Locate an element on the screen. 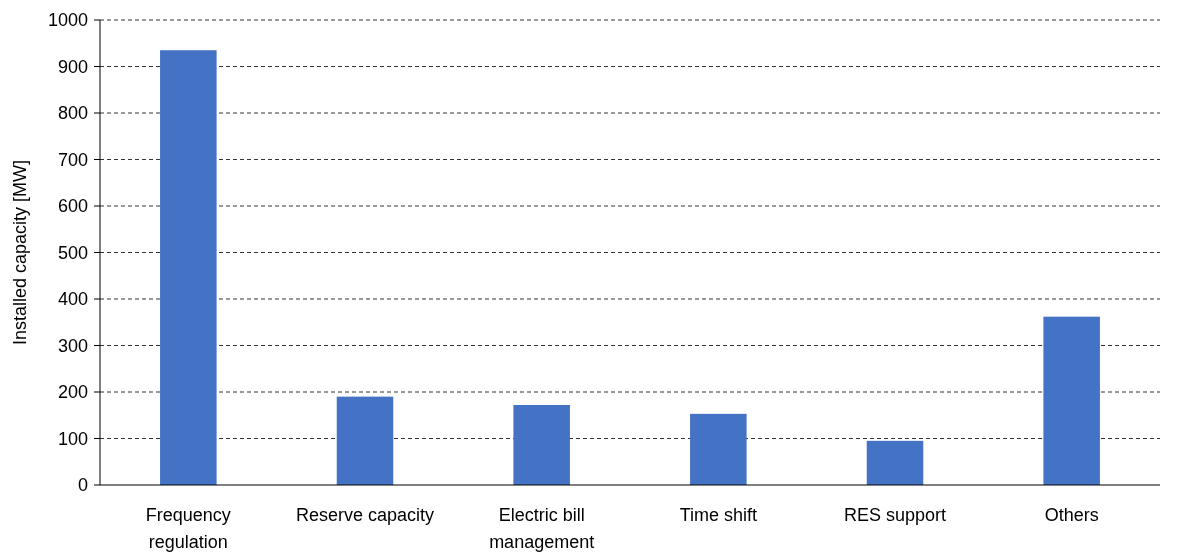  x-tick-label: Reserve capacity is located at coordinates (365, 515).